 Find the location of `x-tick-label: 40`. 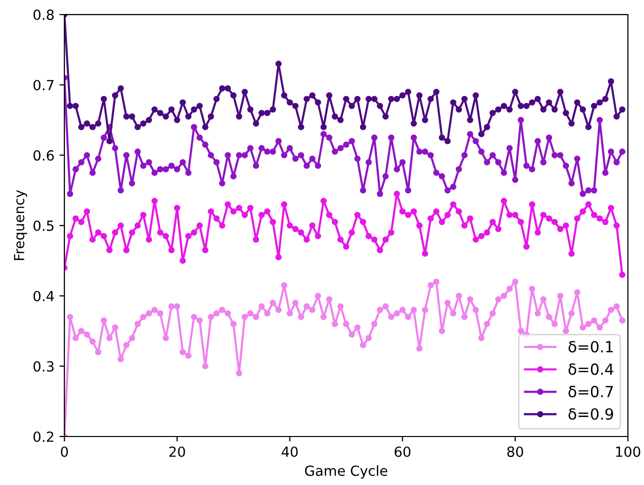

x-tick-label: 40 is located at coordinates (290, 451).